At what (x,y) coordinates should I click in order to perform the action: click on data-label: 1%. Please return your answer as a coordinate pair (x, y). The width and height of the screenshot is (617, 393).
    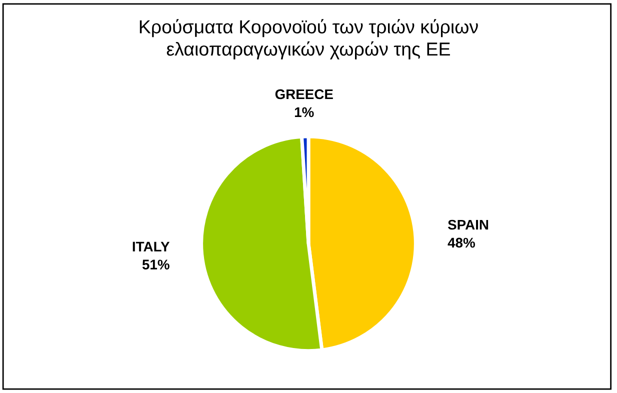
    Looking at the image, I should click on (304, 112).